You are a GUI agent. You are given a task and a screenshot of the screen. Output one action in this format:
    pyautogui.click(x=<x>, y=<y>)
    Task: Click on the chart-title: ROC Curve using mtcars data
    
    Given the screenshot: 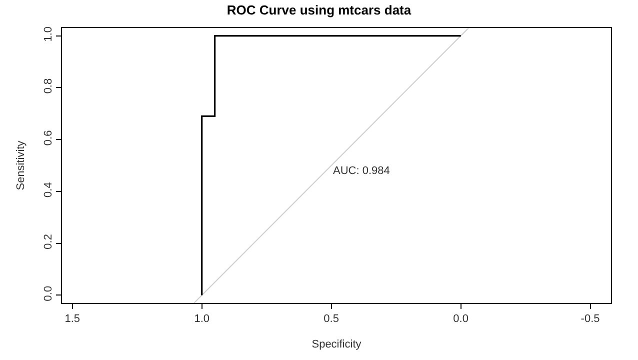 What is the action you would take?
    pyautogui.click(x=319, y=10)
    